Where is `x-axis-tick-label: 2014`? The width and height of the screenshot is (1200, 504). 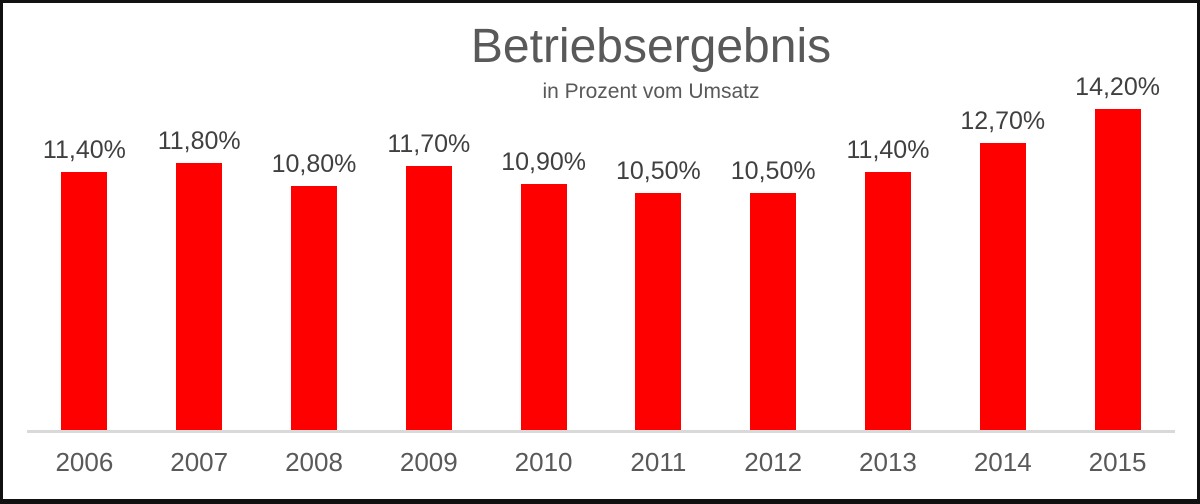 x-axis-tick-label: 2014 is located at coordinates (1002, 462).